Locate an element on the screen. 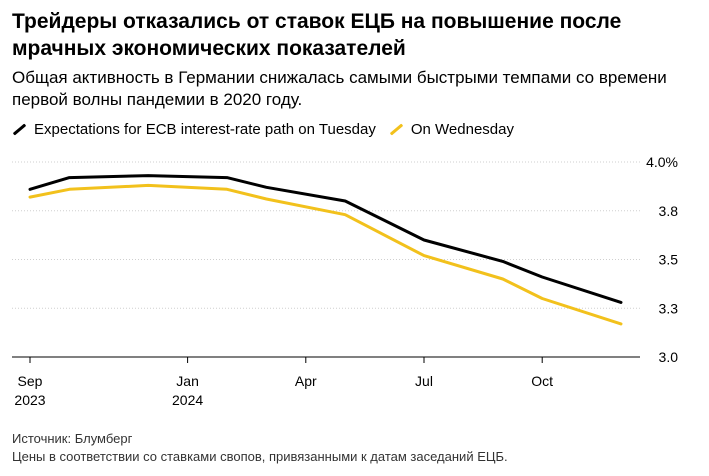 This screenshot has height=476, width=709. source-note: Источник: Блумберг is located at coordinates (72, 438).